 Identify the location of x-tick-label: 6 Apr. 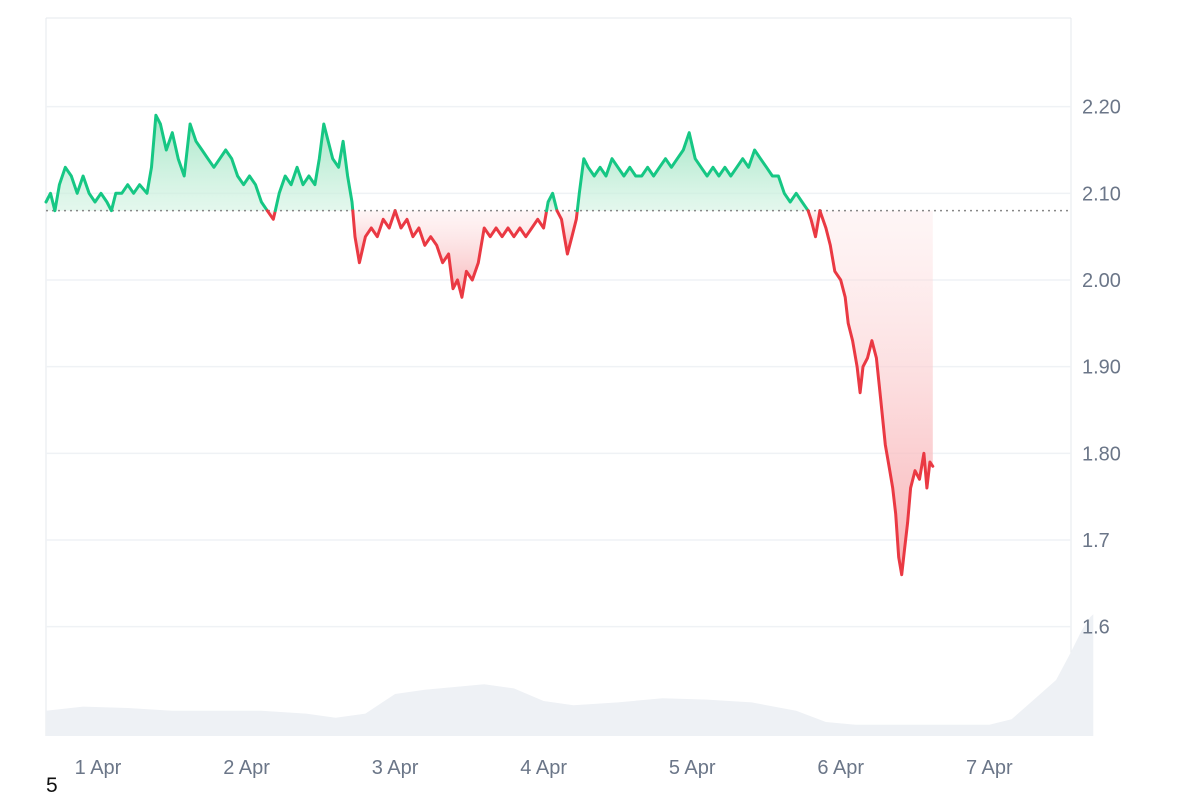
(840, 768).